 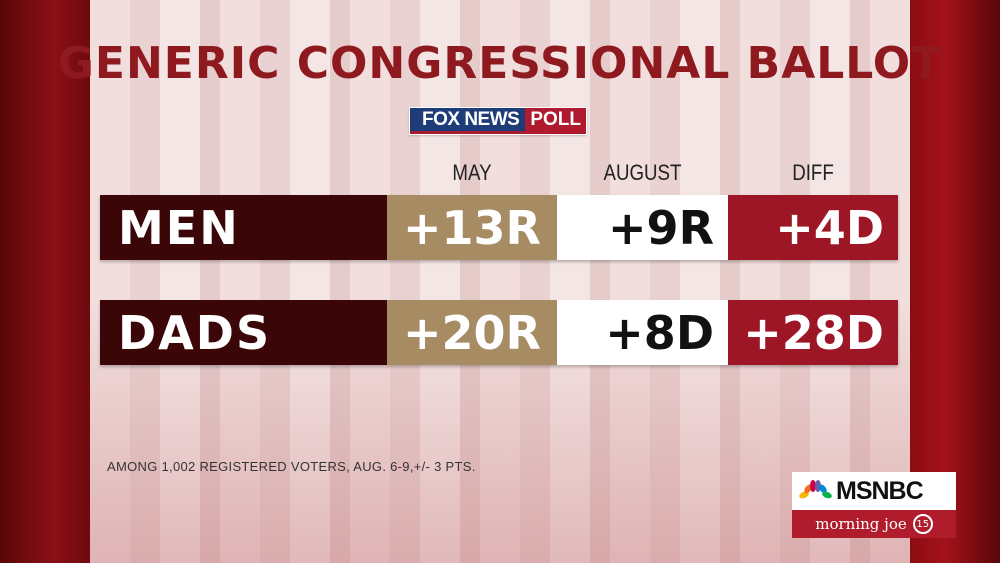 I want to click on peacock-icon, so click(x=815, y=489).